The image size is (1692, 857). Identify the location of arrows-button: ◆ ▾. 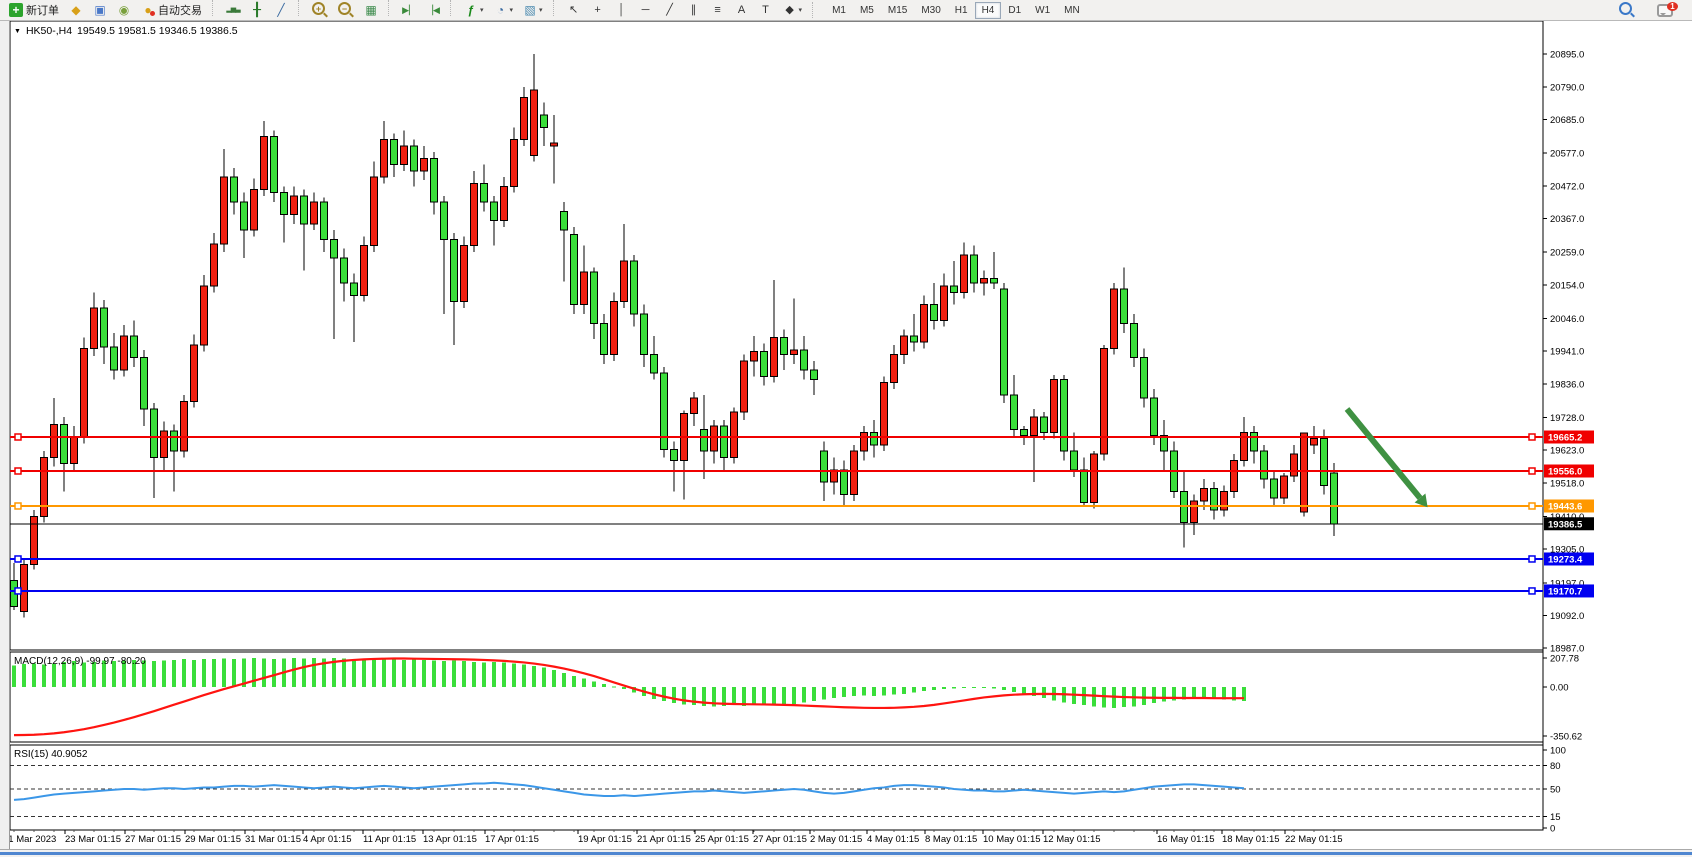
(793, 10).